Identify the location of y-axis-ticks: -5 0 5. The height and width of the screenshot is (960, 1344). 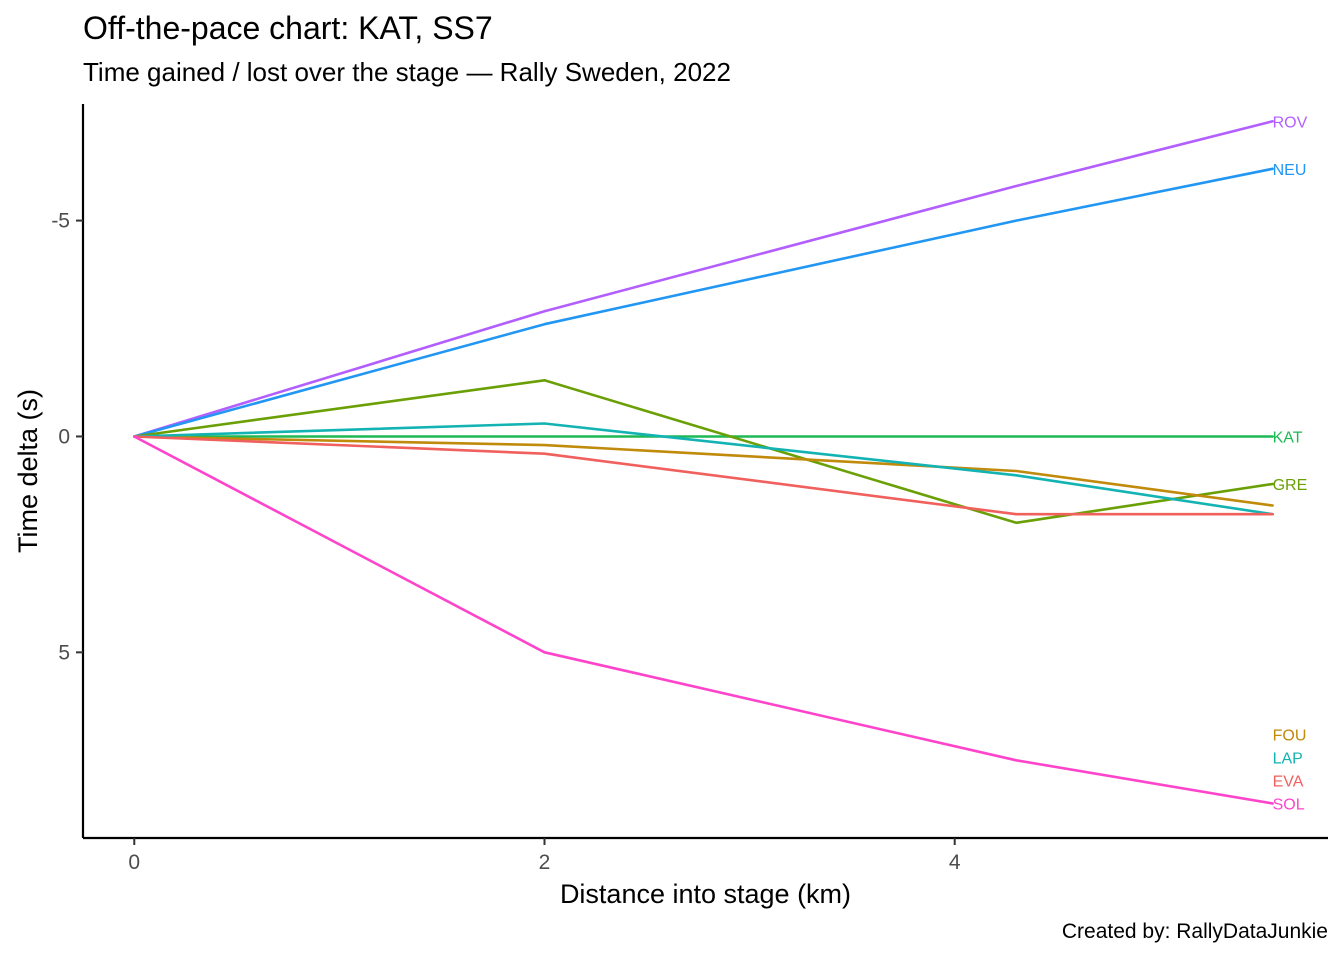
(67, 437).